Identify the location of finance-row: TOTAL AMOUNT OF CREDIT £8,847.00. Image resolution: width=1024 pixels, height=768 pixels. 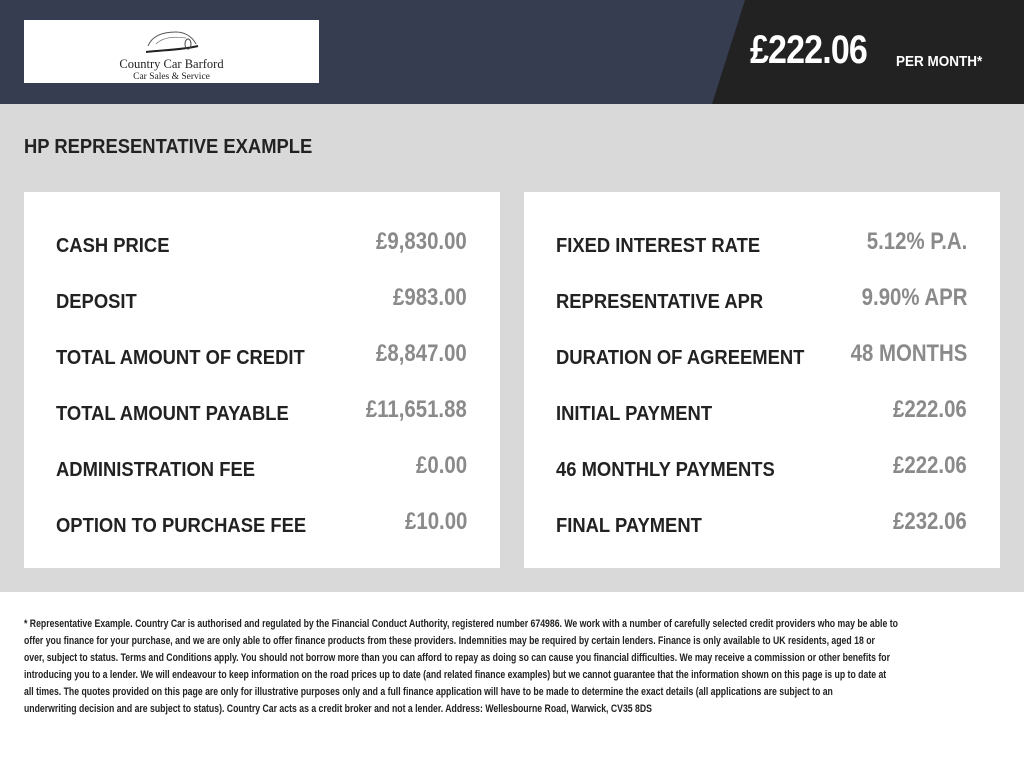
(261, 355).